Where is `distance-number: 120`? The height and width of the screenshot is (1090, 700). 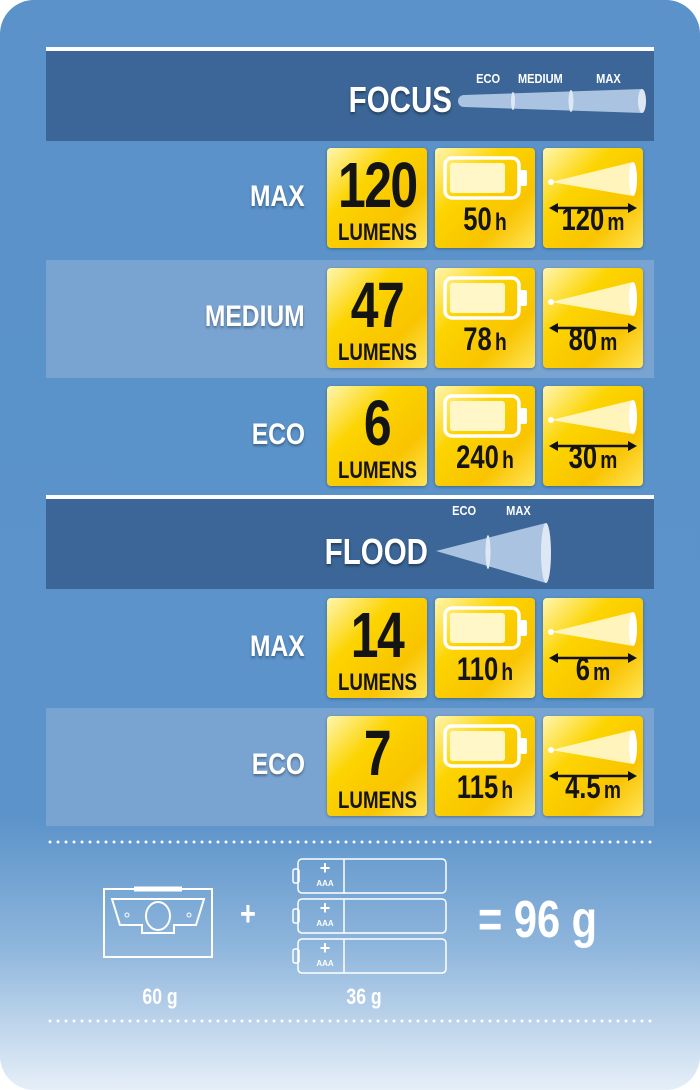
distance-number: 120 is located at coordinates (583, 219).